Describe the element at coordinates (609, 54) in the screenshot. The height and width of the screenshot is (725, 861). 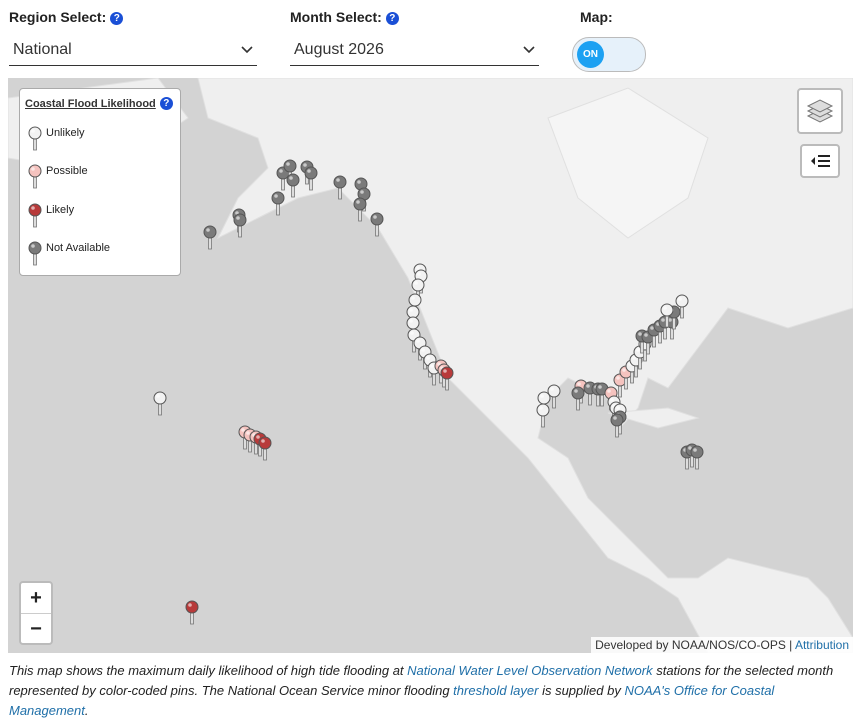
I see `map-toggle: ON` at that location.